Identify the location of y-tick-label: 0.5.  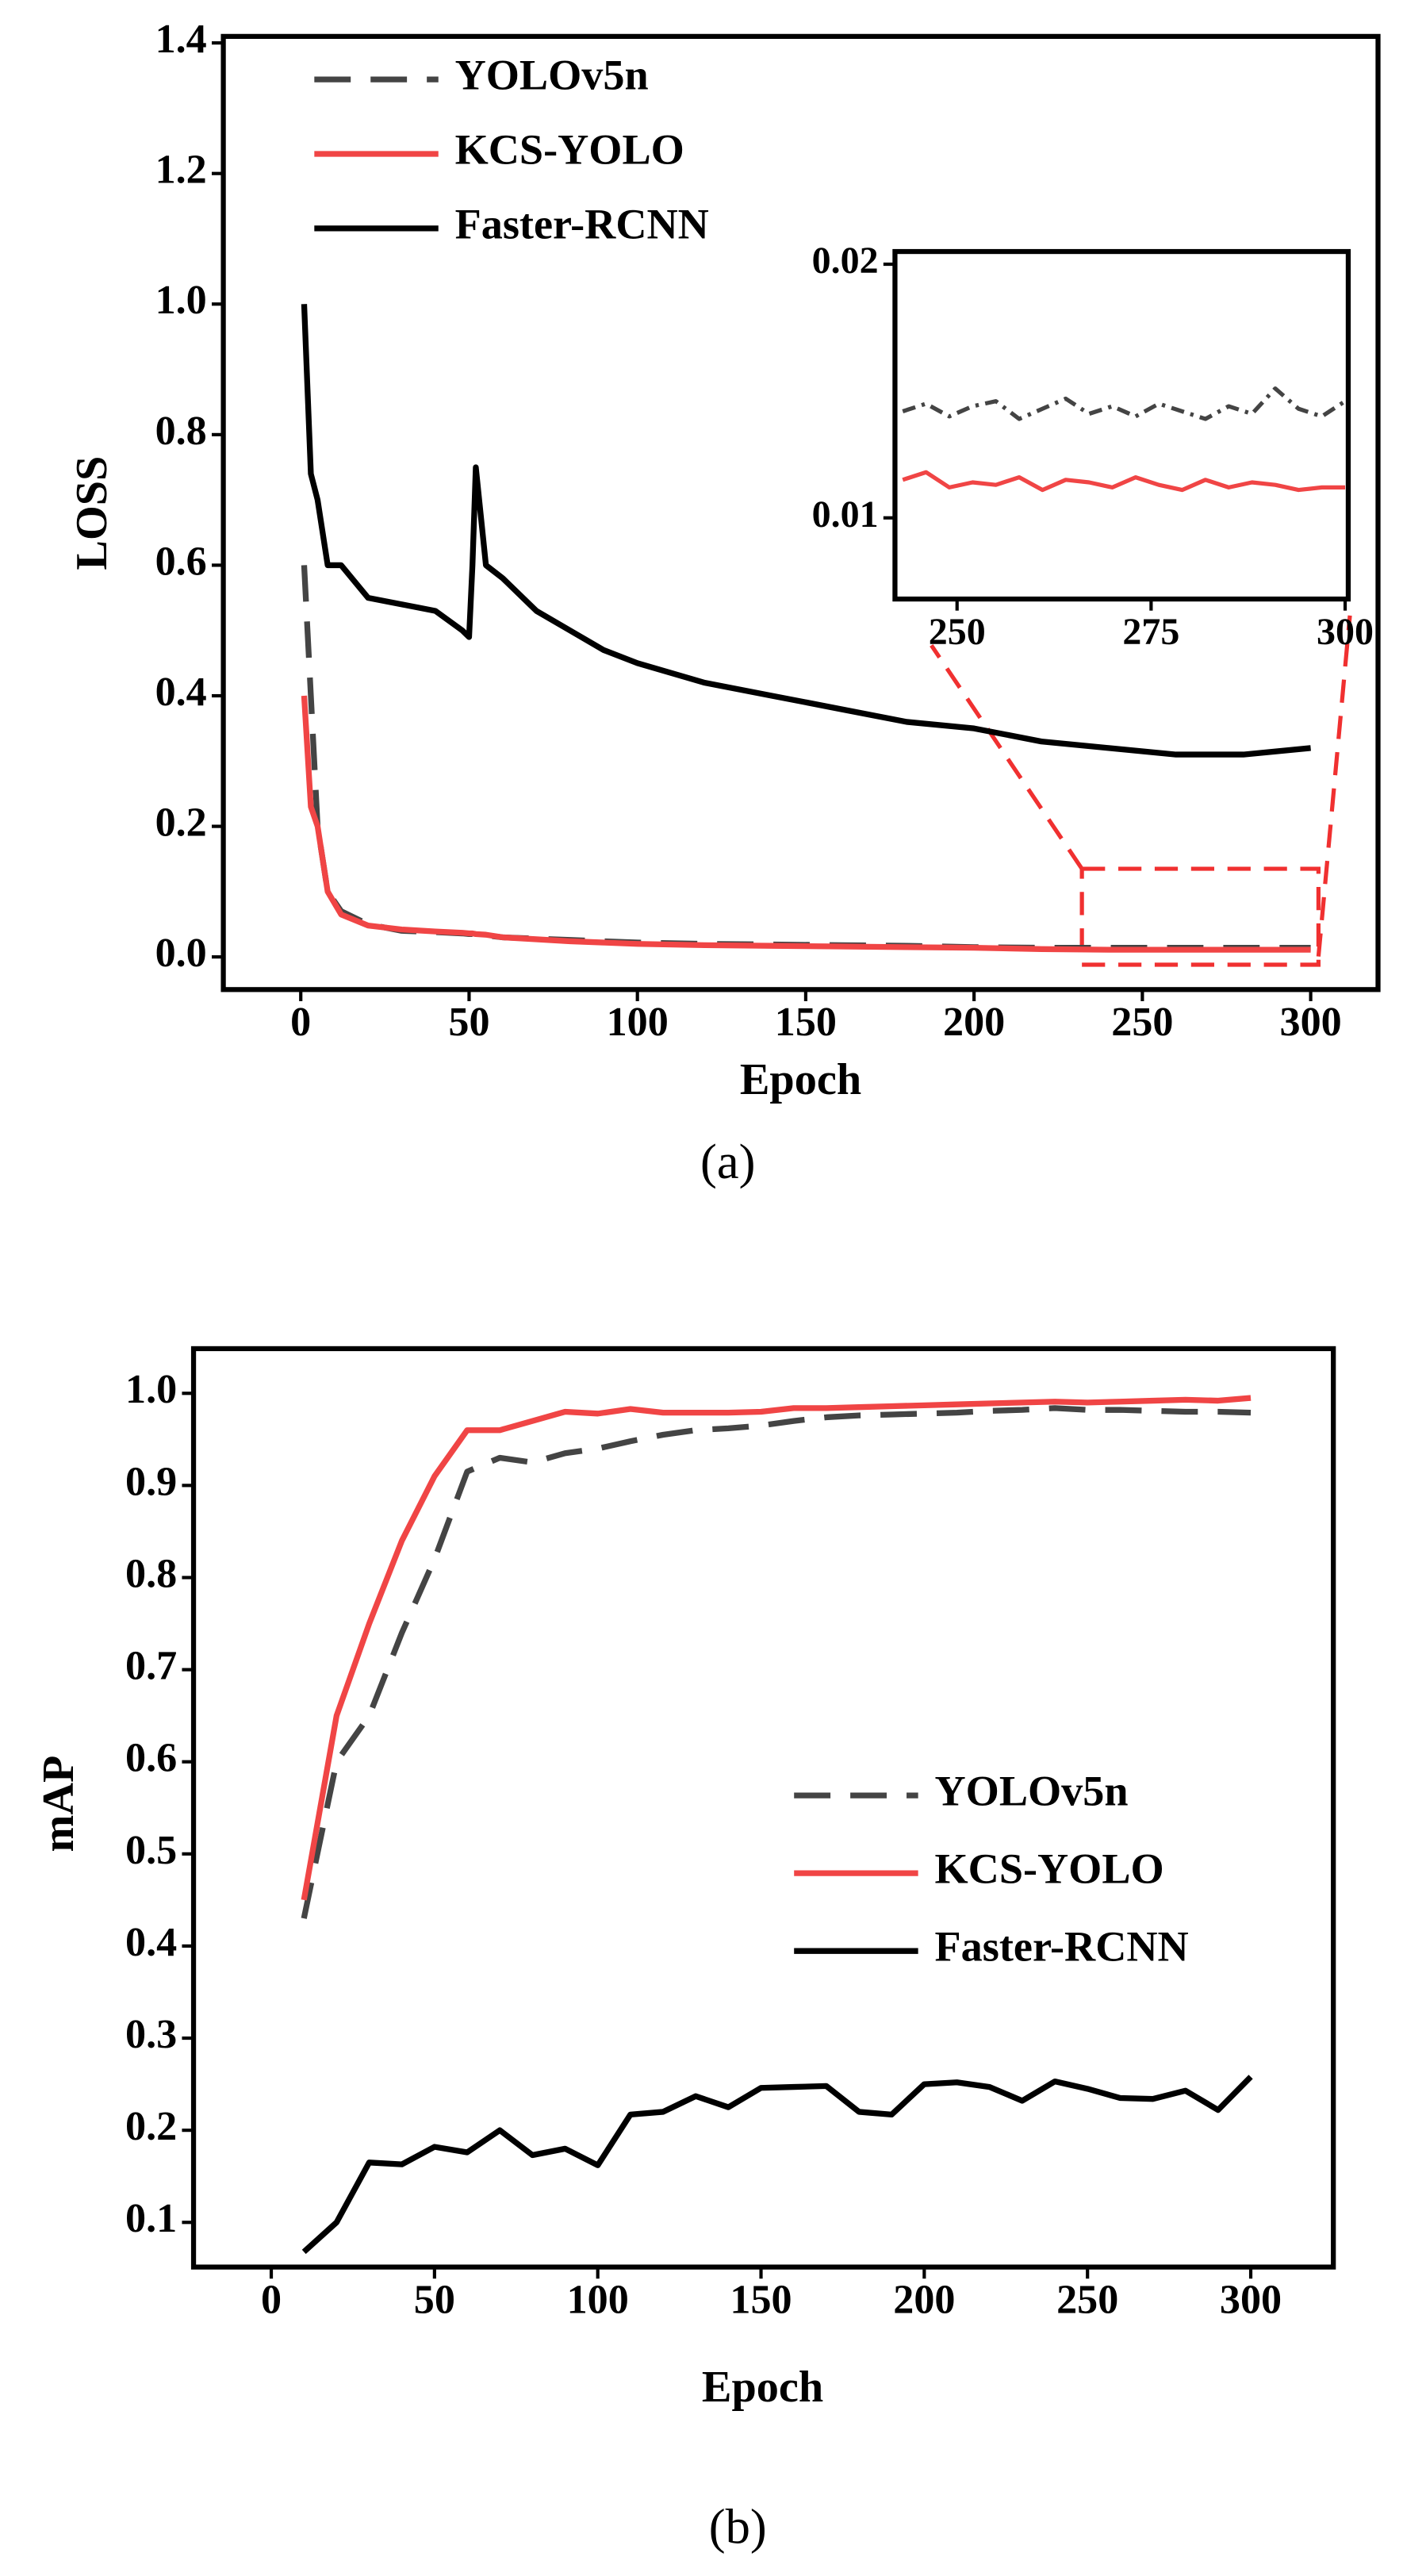
(151, 1850).